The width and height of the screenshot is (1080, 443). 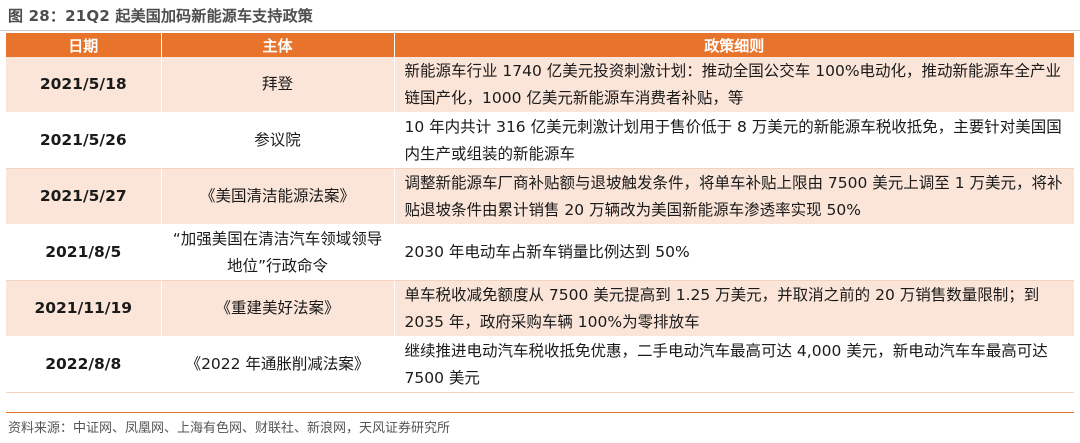 I want to click on row-policy: 2030 年电动车占新车销量比例达到 50%, so click(x=734, y=252).